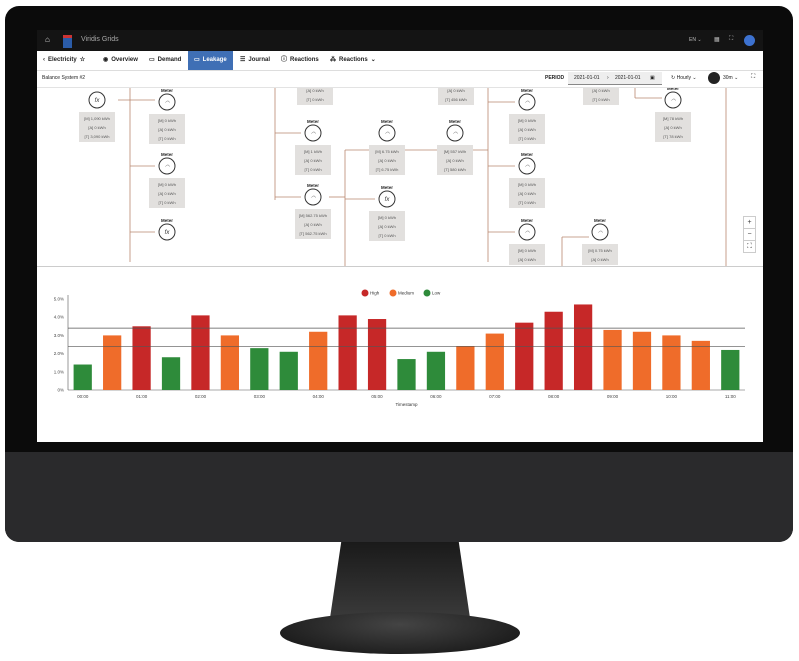 The height and width of the screenshot is (661, 799). I want to click on bar-06:30, so click(465, 368).